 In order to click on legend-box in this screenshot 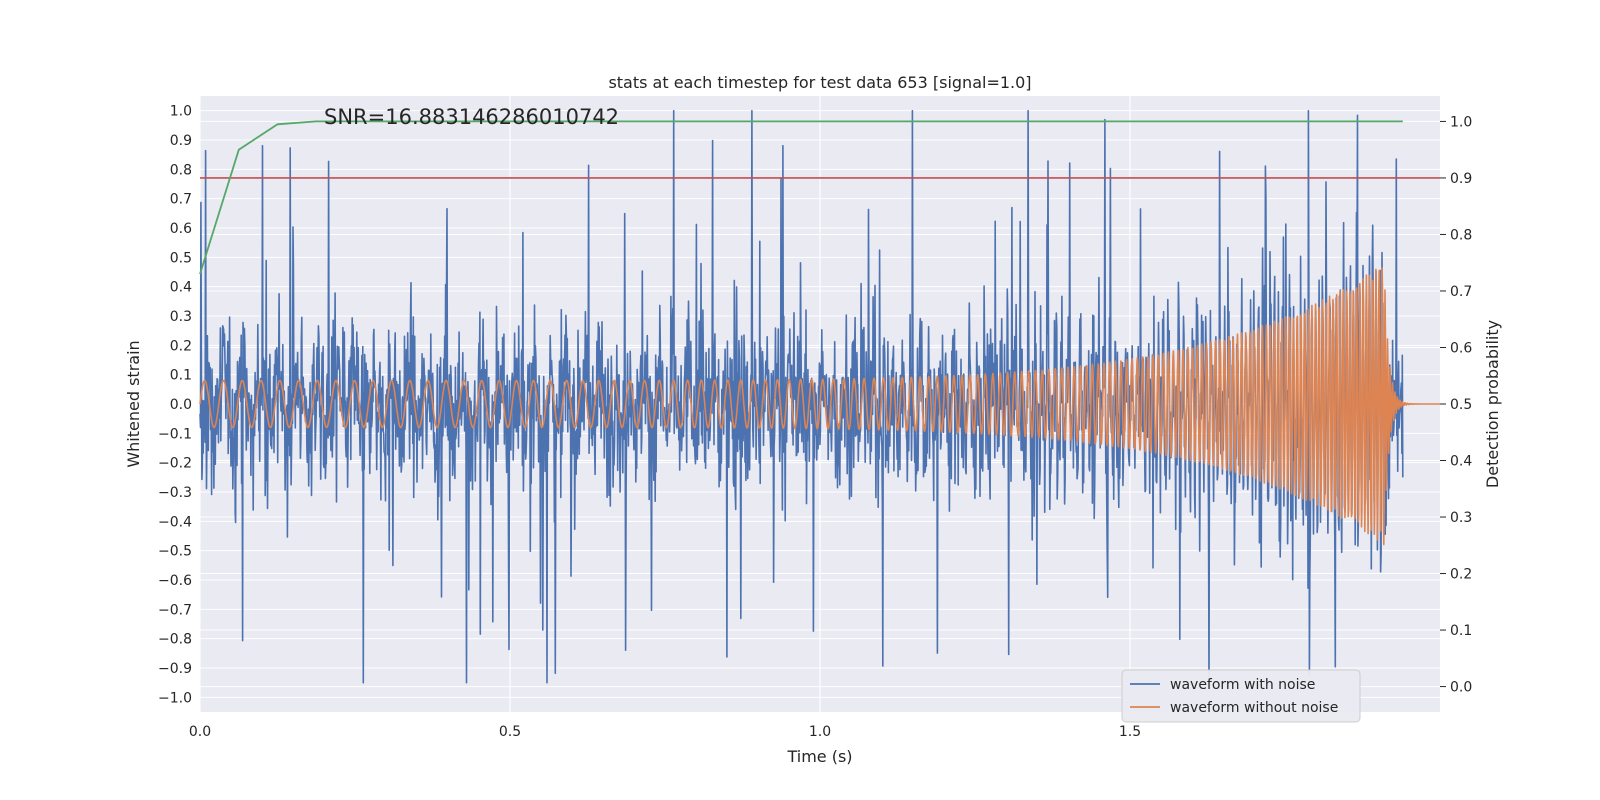, I will do `click(1241, 696)`.